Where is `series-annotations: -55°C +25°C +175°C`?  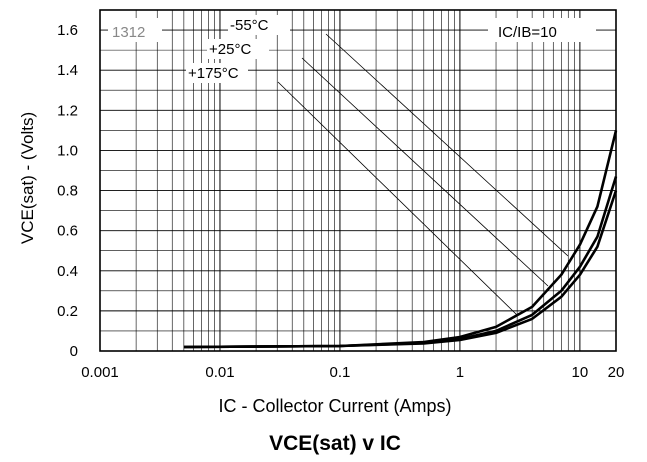
series-annotations: -55°C +25°C +175°C is located at coordinates (238, 49).